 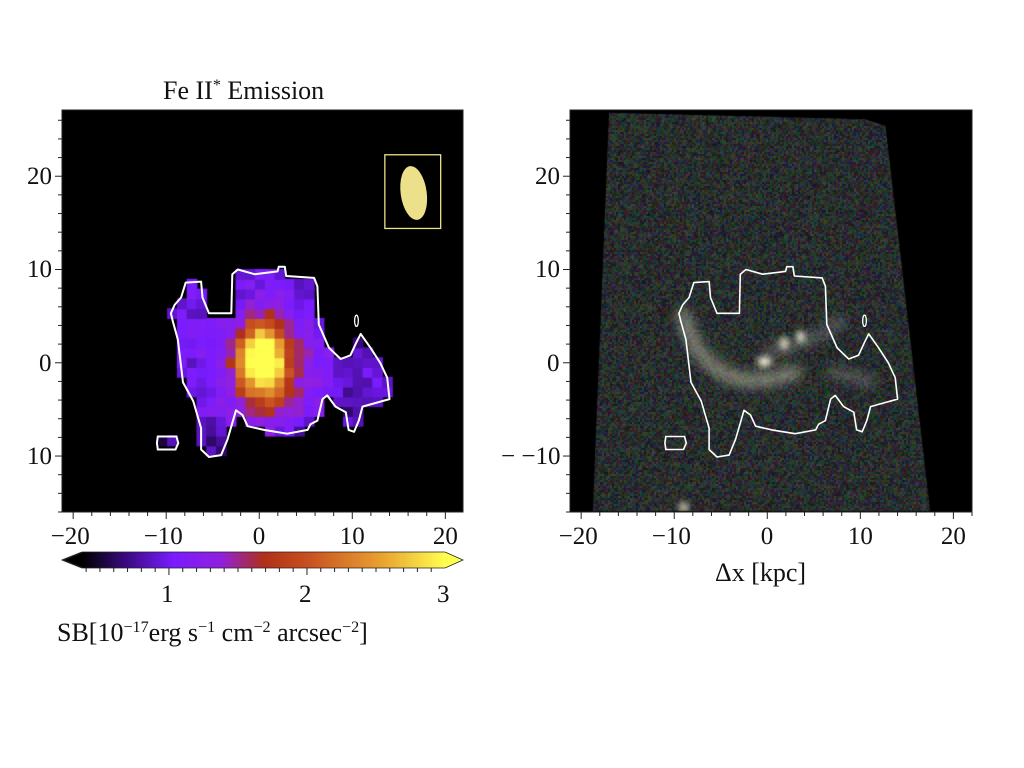 What do you see at coordinates (443, 594) in the screenshot?
I see `colorbar-tick-label: 3` at bounding box center [443, 594].